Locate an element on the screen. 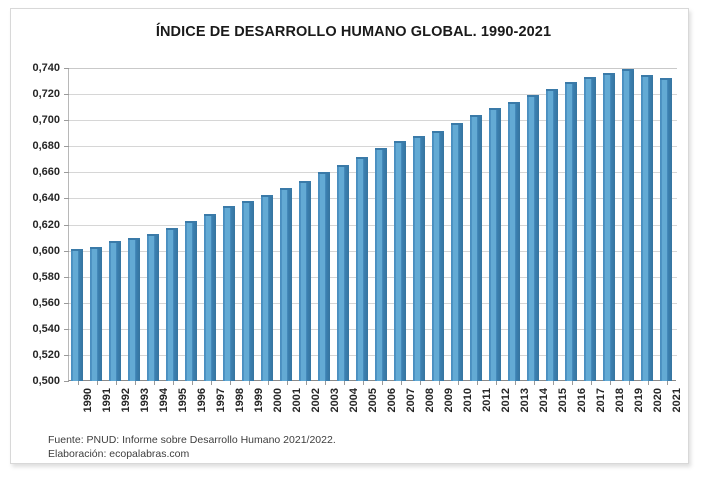  x-axis-label: 1999 is located at coordinates (258, 400).